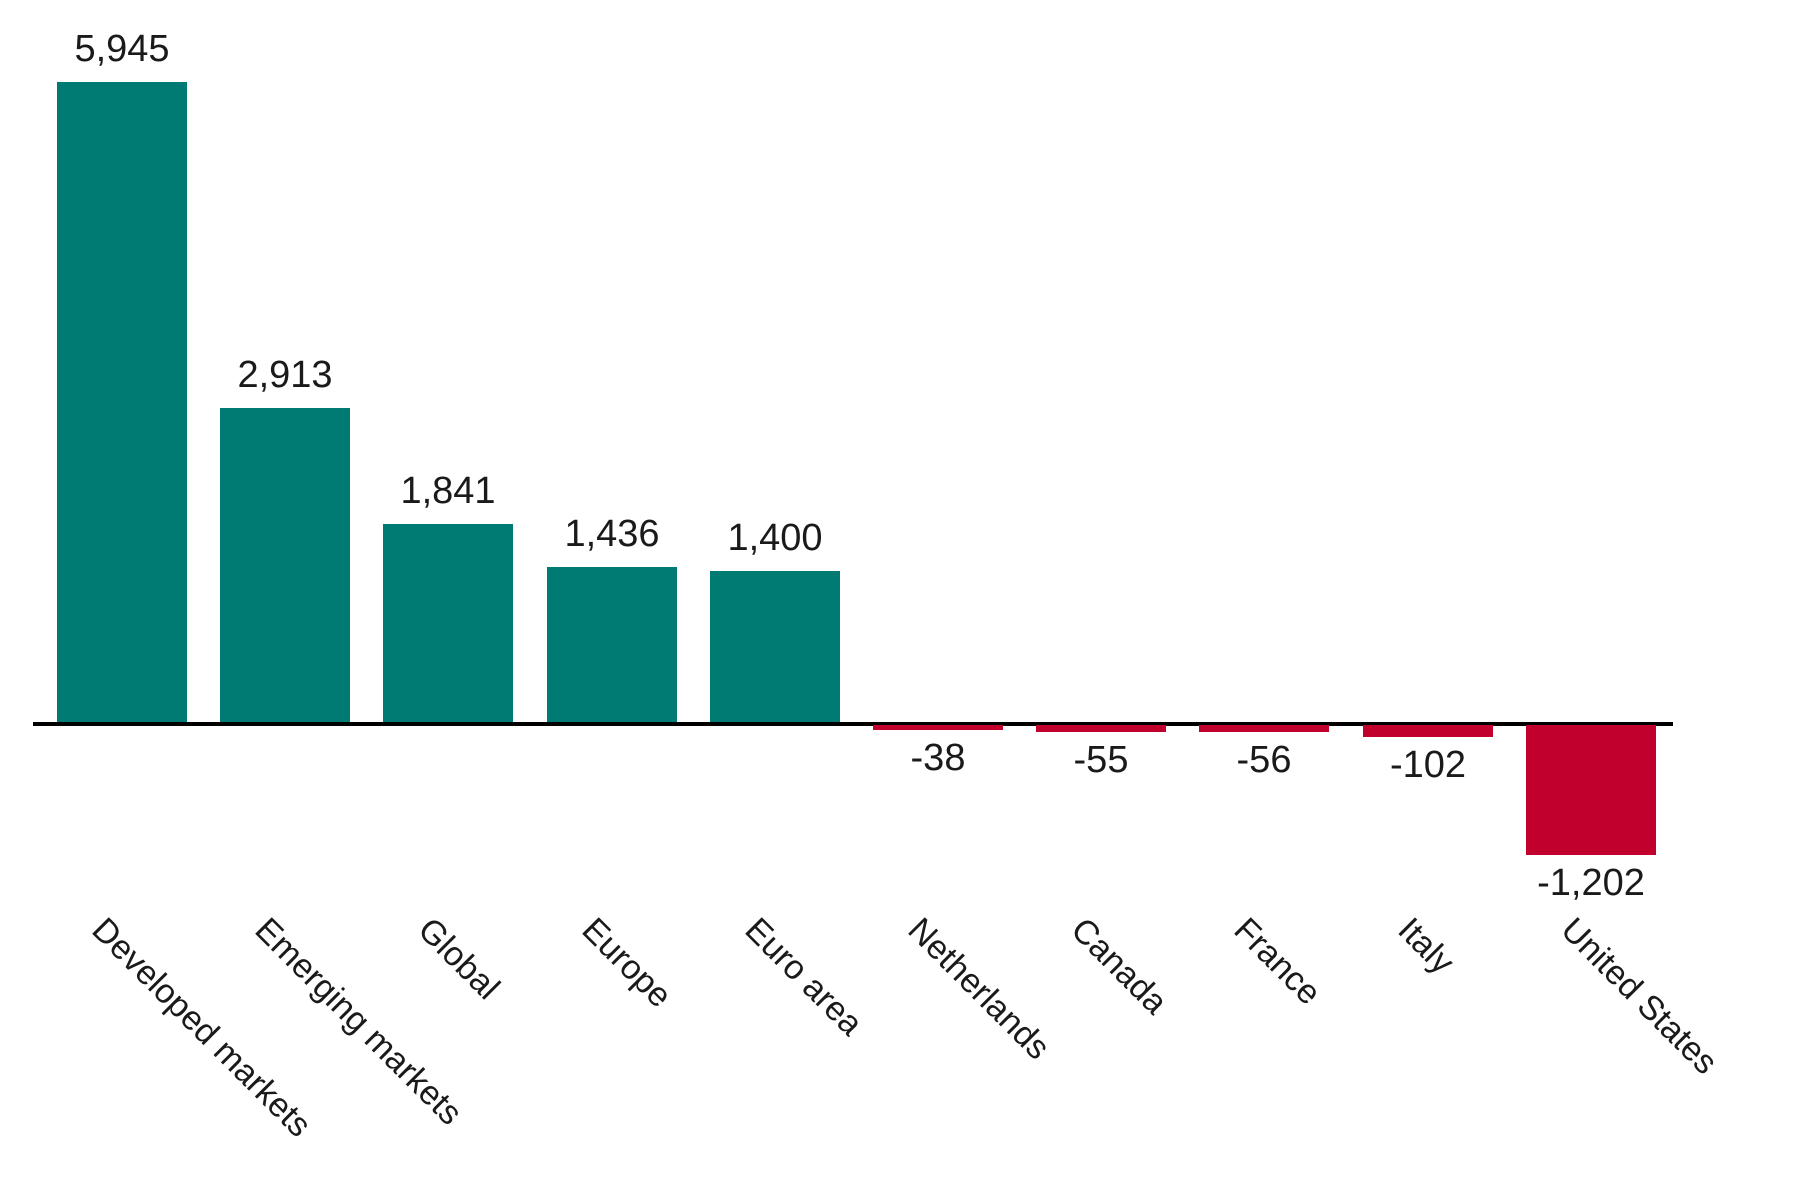 The height and width of the screenshot is (1200, 1800). Describe the element at coordinates (1426, 946) in the screenshot. I see `category-label-text: Italy` at that location.